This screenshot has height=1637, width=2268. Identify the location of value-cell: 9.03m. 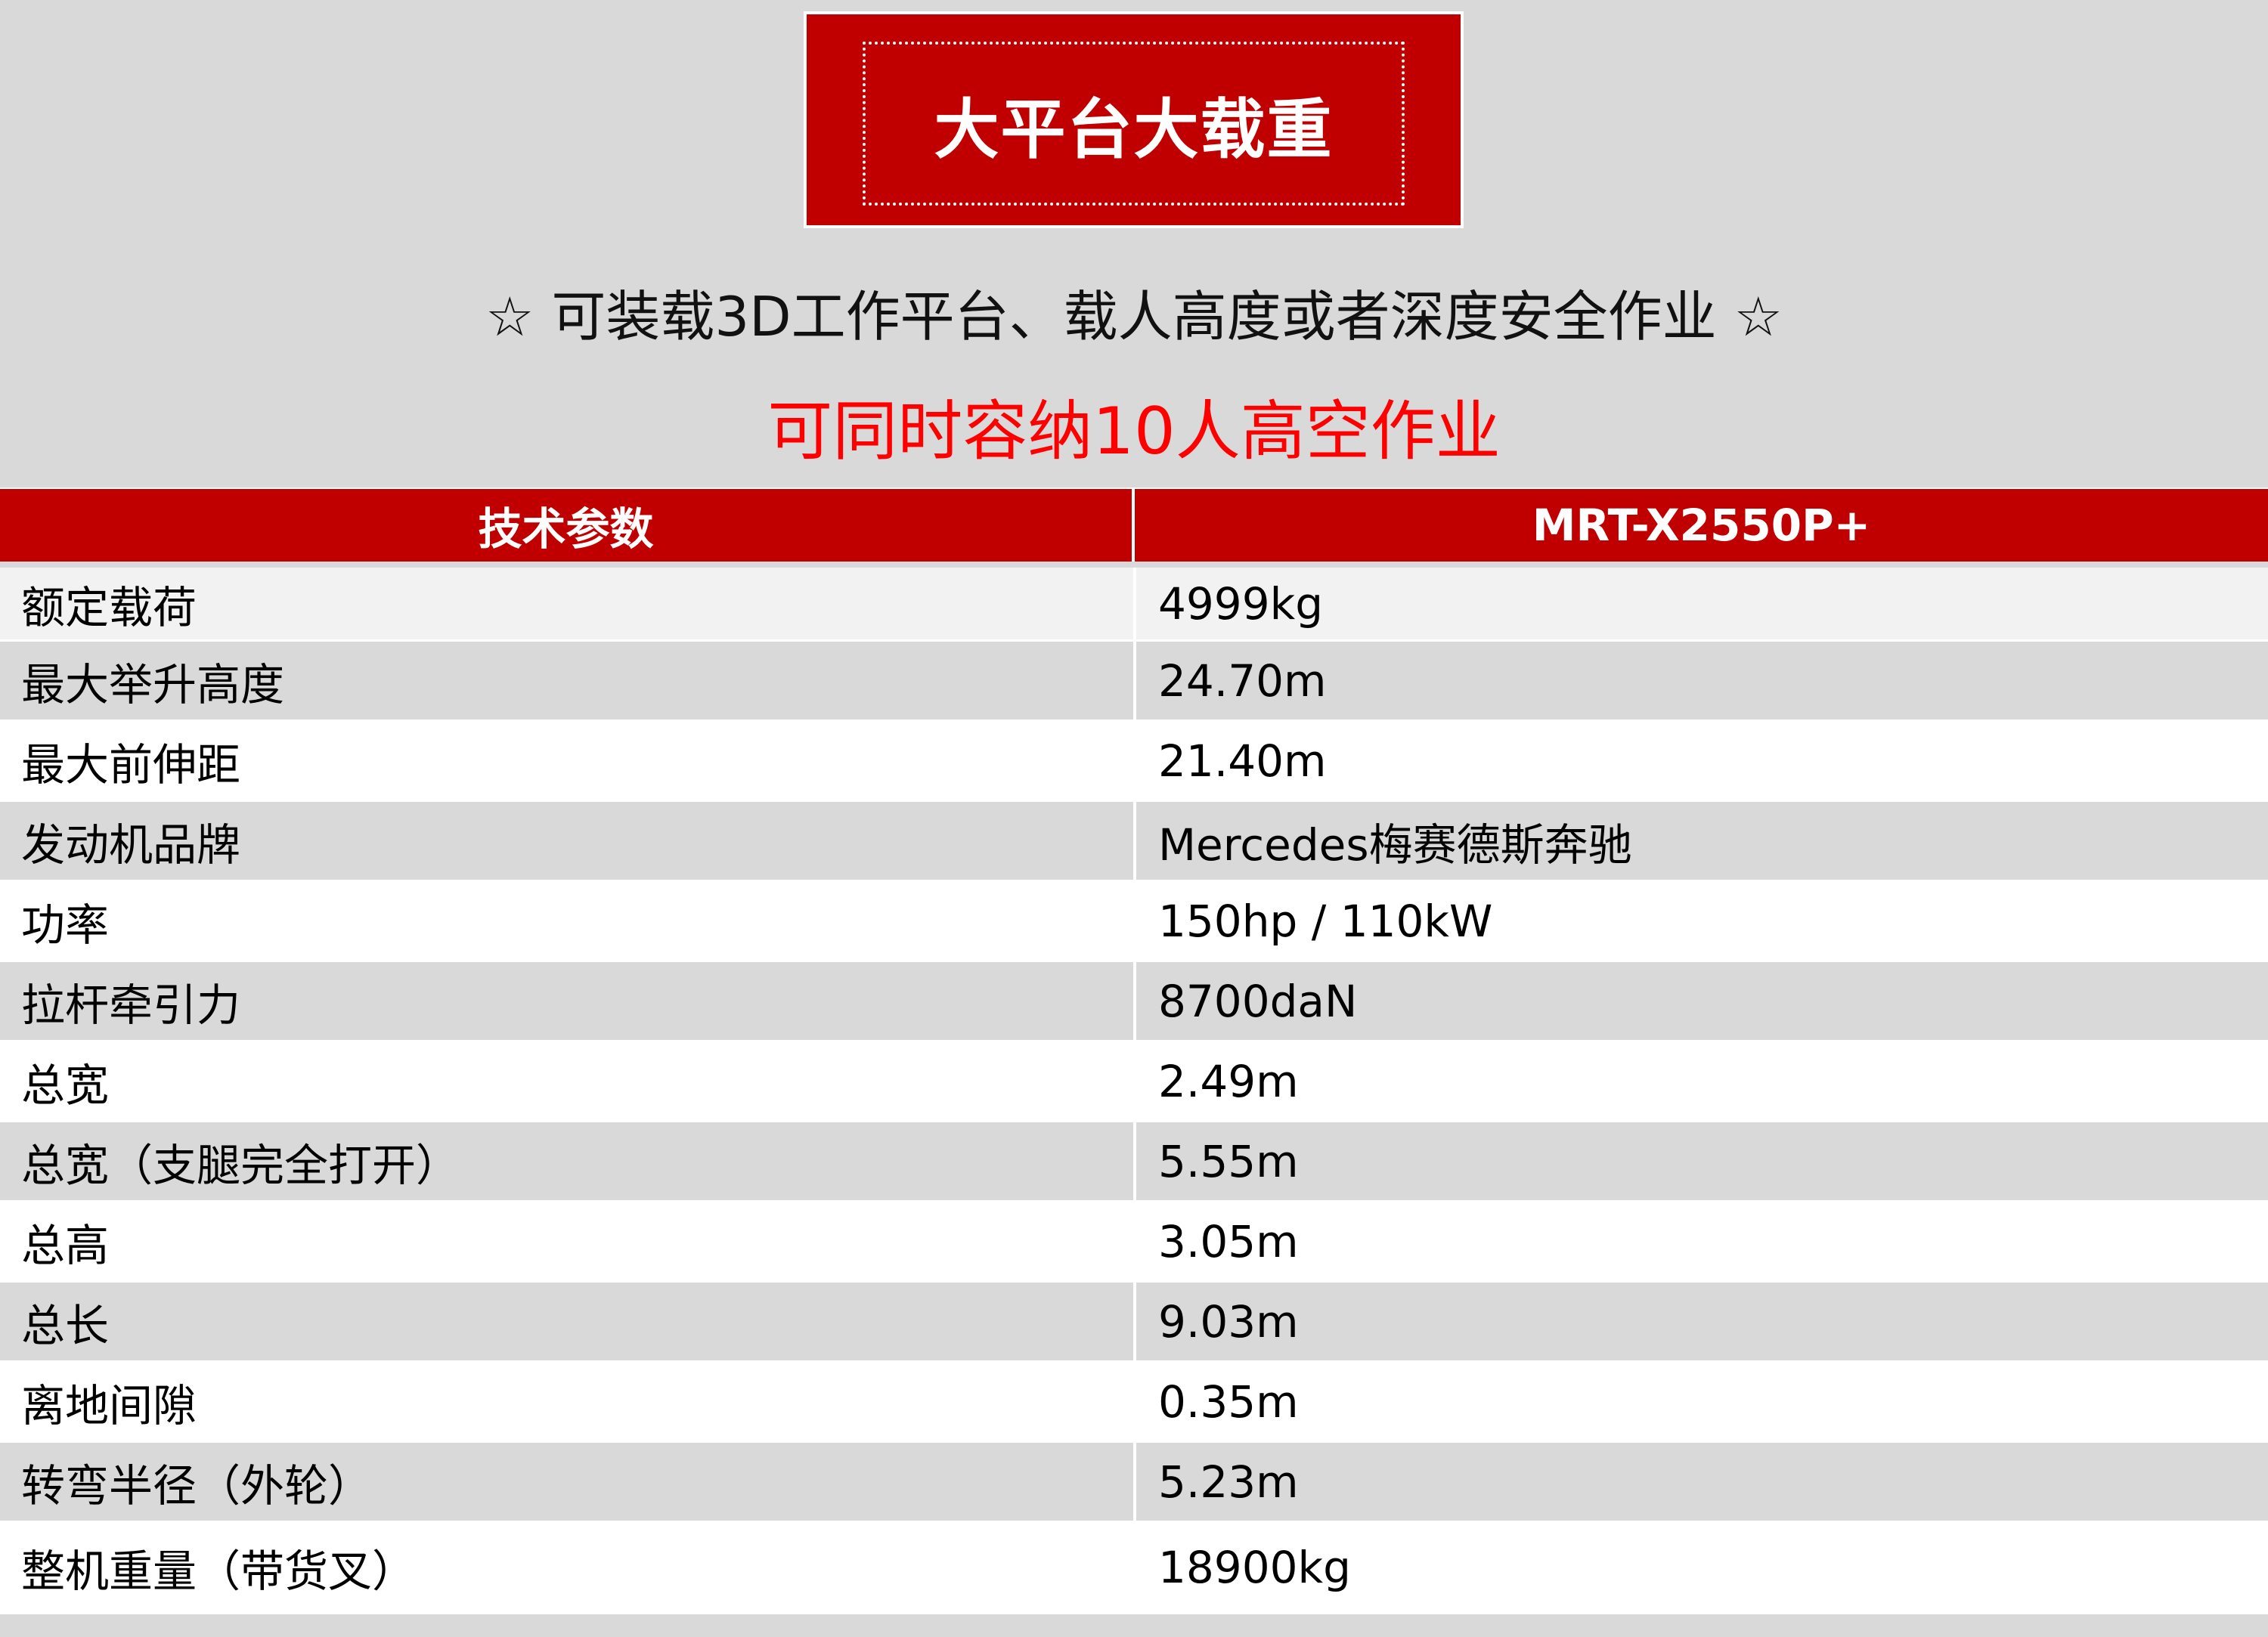
(1228, 1321).